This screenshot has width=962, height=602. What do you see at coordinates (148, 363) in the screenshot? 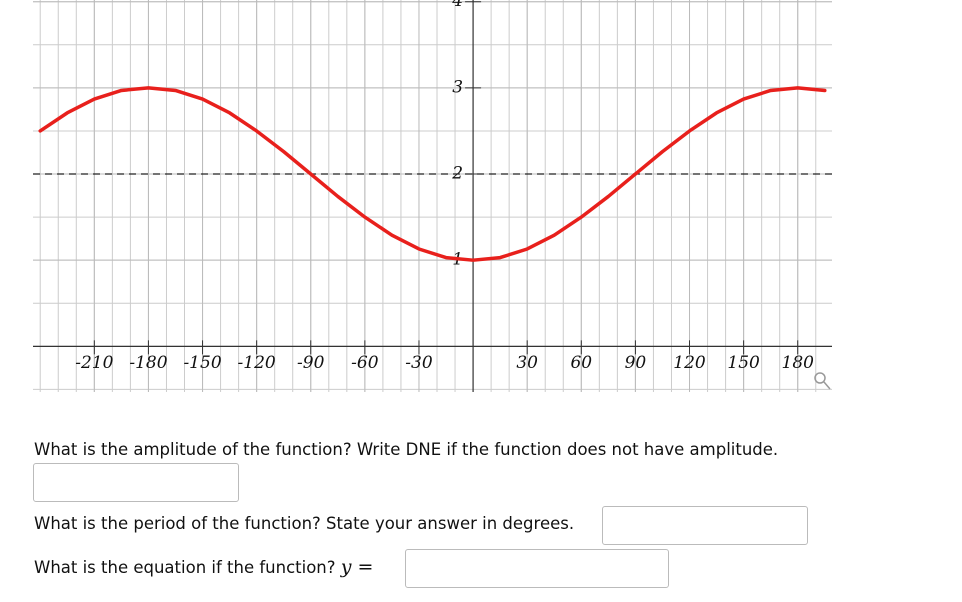
I see `x-tick-label: -180` at bounding box center [148, 363].